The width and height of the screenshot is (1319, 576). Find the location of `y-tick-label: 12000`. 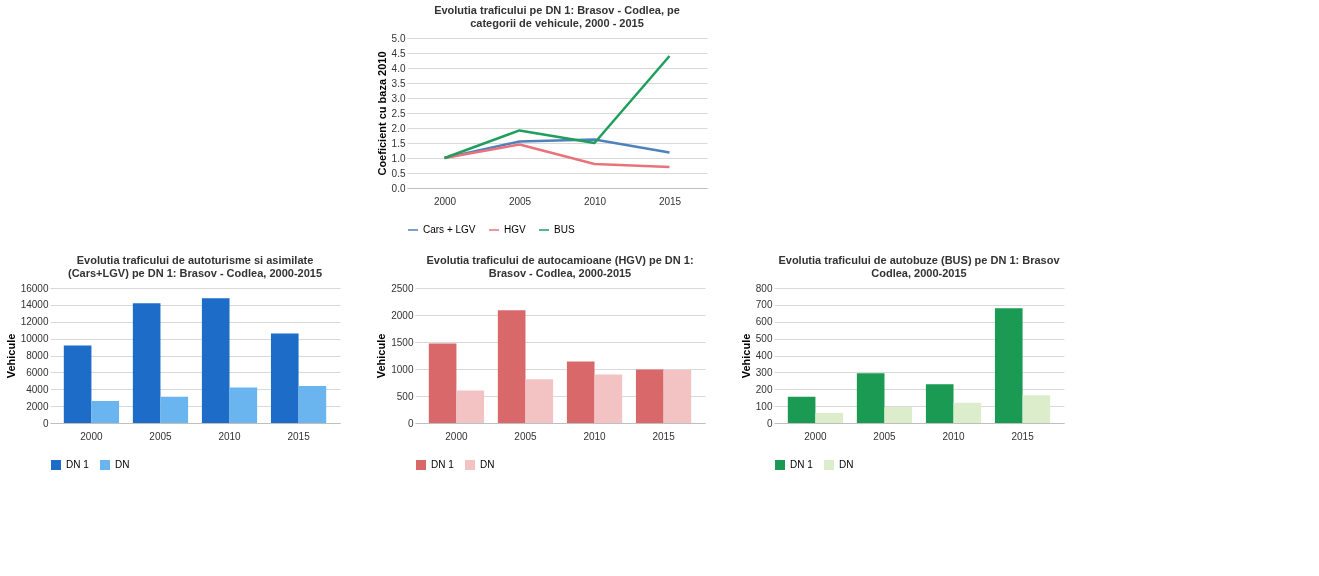

y-tick-label: 12000 is located at coordinates (34, 322).